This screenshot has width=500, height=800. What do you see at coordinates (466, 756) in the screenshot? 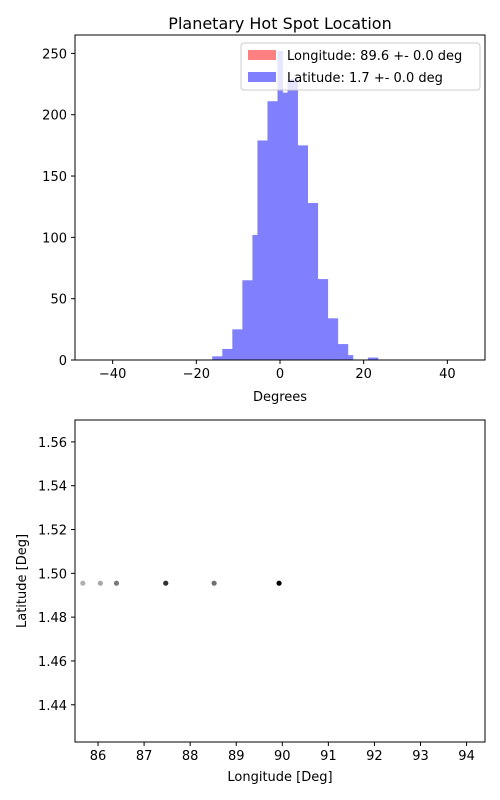
I see `scatter-x-tick-label: 94` at bounding box center [466, 756].